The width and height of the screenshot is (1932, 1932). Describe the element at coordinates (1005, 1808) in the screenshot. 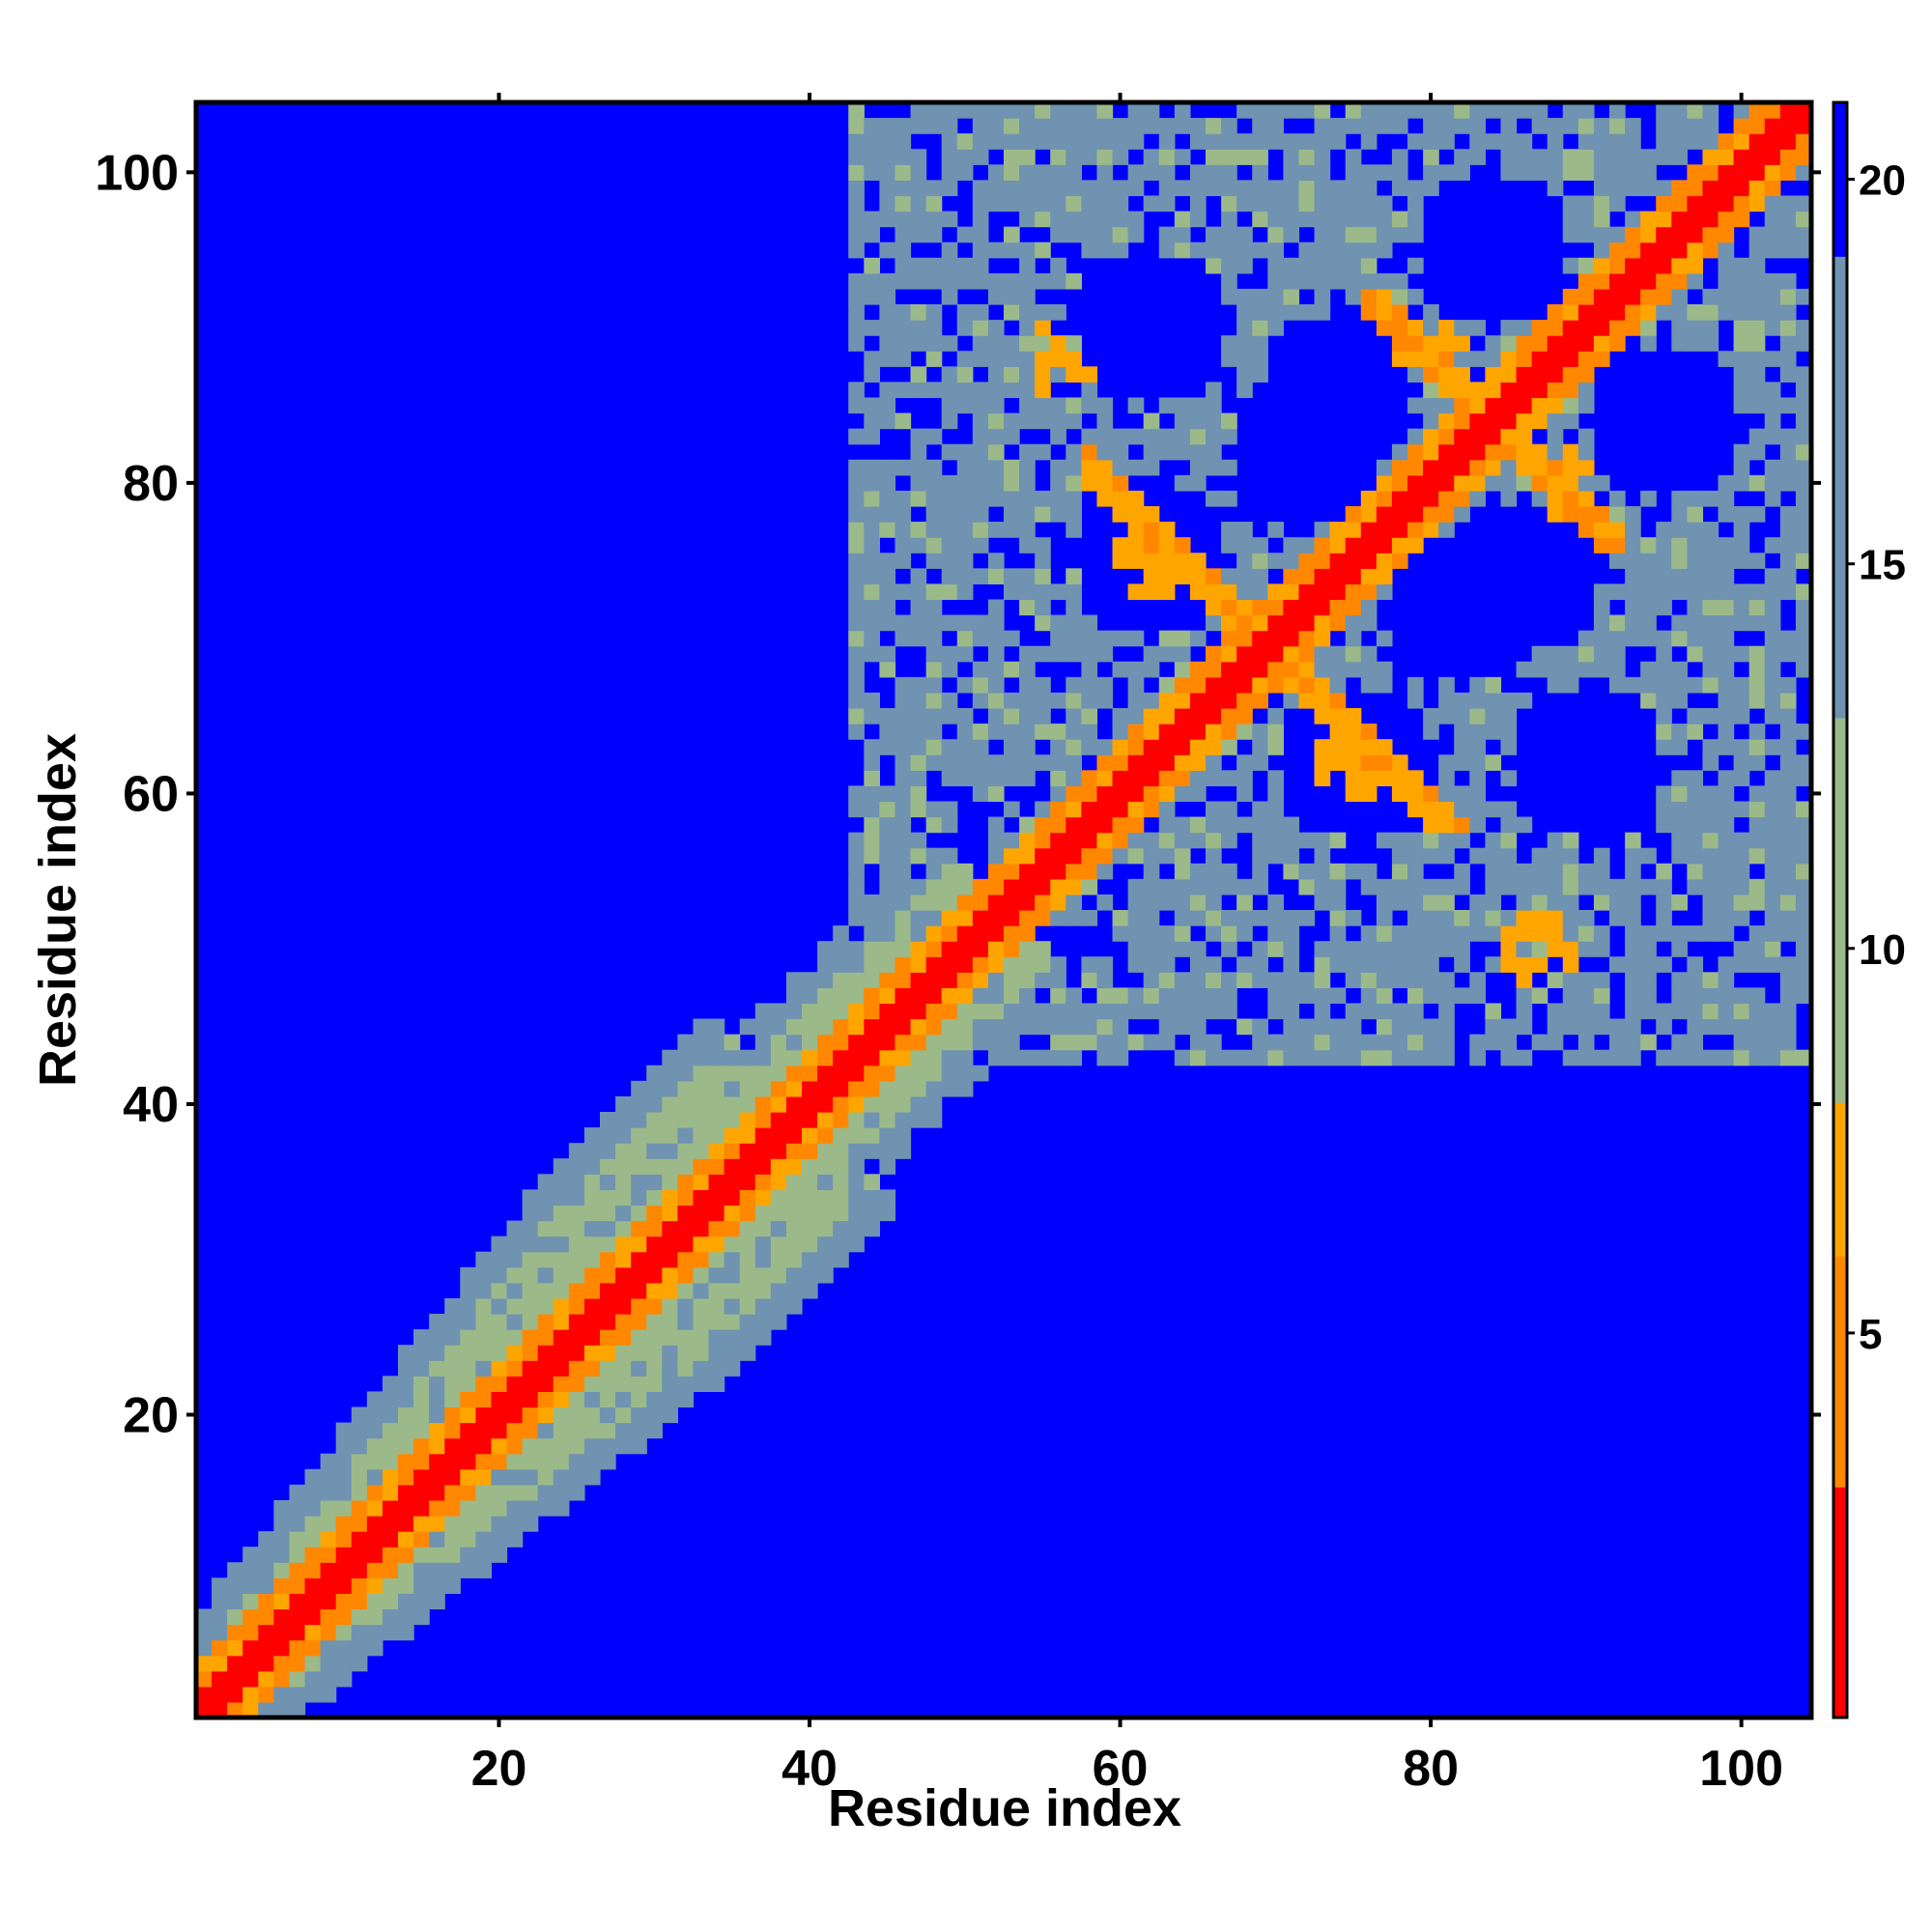

I see `x-axis-title: Residue index` at that location.